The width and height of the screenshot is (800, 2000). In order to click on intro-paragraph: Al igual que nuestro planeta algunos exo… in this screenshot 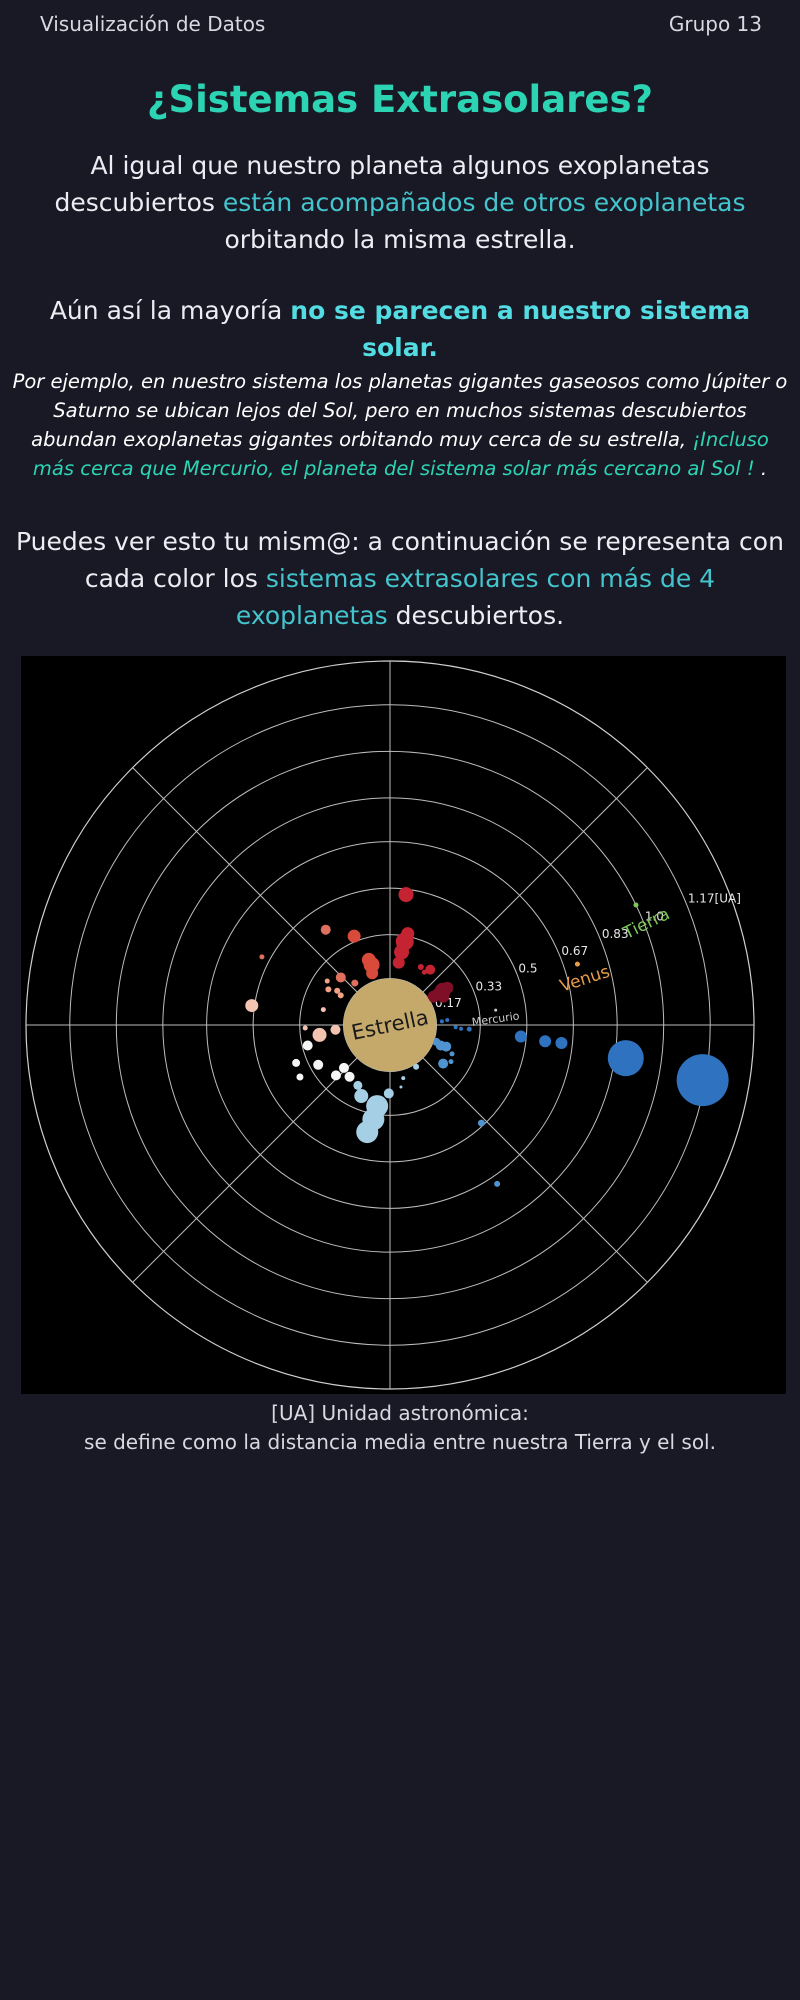, I will do `click(400, 202)`.